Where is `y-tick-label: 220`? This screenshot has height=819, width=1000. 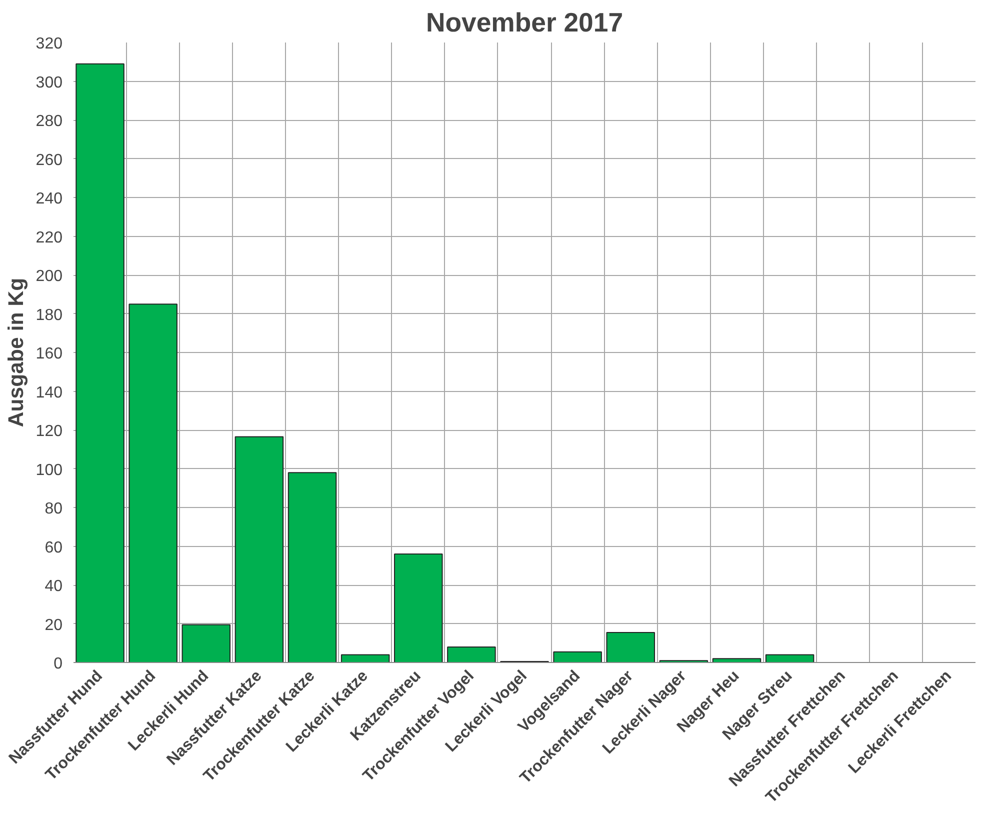 y-tick-label: 220 is located at coordinates (49, 237).